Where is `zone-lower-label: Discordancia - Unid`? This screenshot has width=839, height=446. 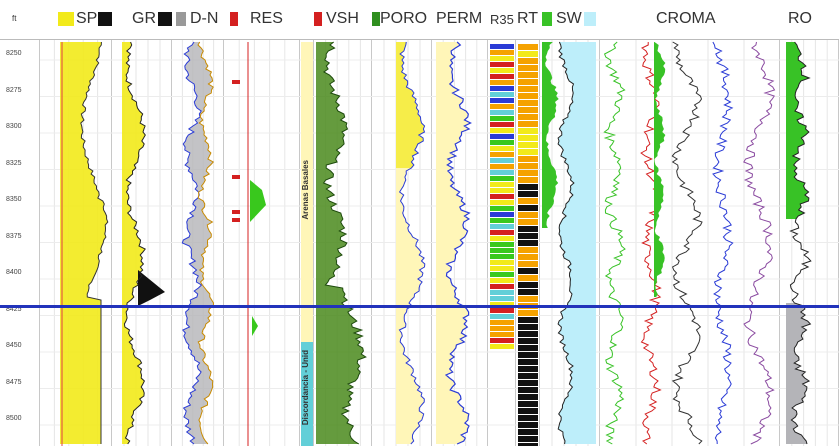
zone-lower-label: Discordancia - Unid is located at coordinates (305, 388).